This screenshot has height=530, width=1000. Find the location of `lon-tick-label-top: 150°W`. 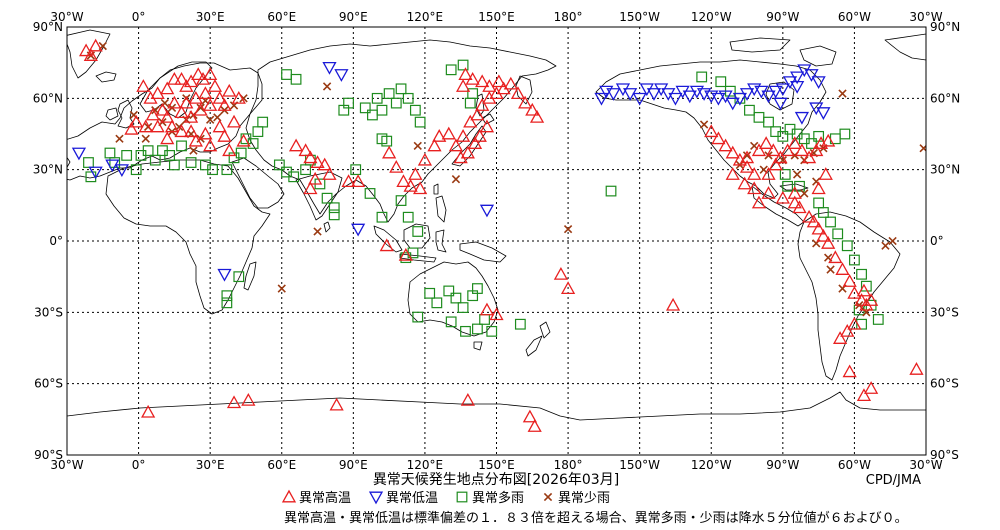

lon-tick-label-top: 150°W is located at coordinates (639, 17).